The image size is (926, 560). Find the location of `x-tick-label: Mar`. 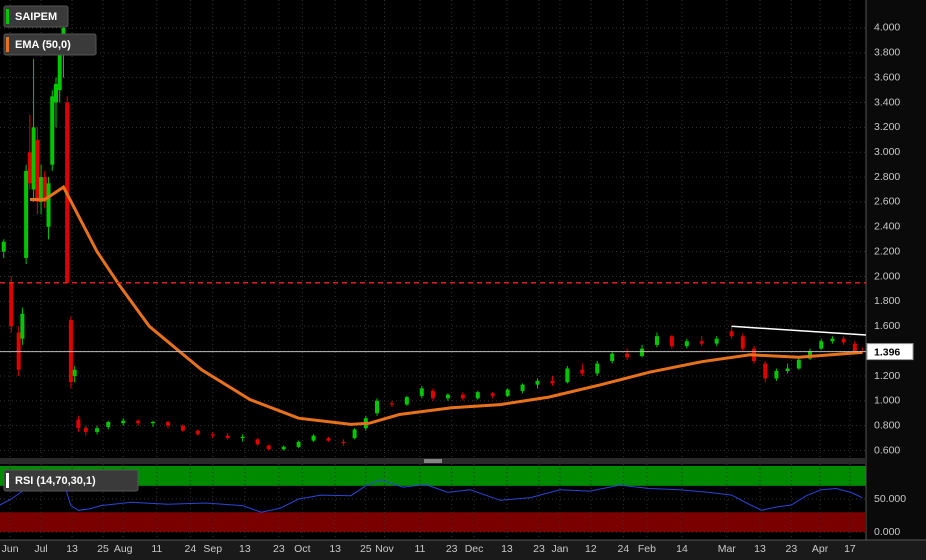

x-tick-label: Mar is located at coordinates (727, 549).